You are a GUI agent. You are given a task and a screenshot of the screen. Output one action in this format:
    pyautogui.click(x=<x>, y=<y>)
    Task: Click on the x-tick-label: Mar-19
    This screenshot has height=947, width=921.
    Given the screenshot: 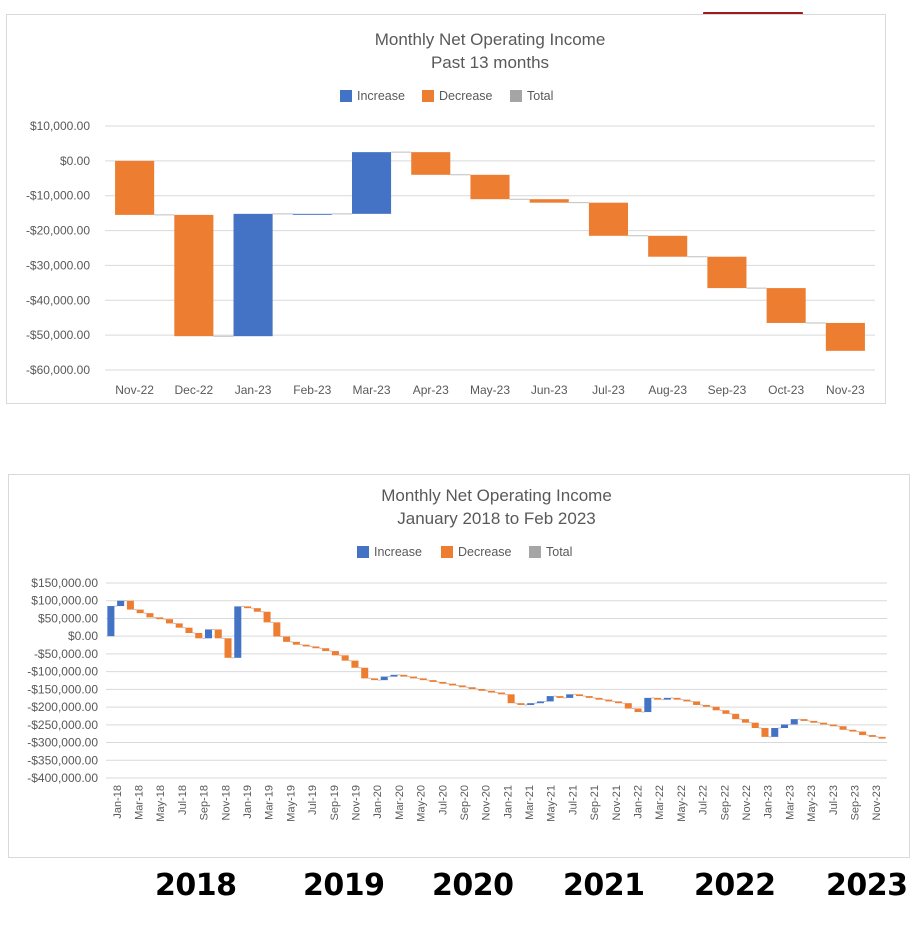 What is the action you would take?
    pyautogui.click(x=270, y=802)
    